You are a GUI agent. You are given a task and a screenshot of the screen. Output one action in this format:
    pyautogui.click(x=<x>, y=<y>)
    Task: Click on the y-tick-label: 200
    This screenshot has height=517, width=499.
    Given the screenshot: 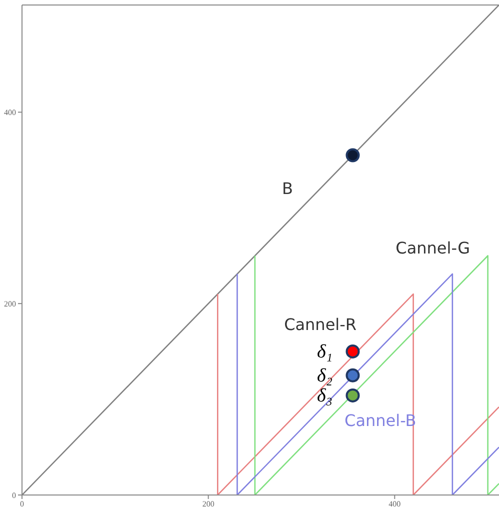 What is the action you would take?
    pyautogui.click(x=10, y=303)
    